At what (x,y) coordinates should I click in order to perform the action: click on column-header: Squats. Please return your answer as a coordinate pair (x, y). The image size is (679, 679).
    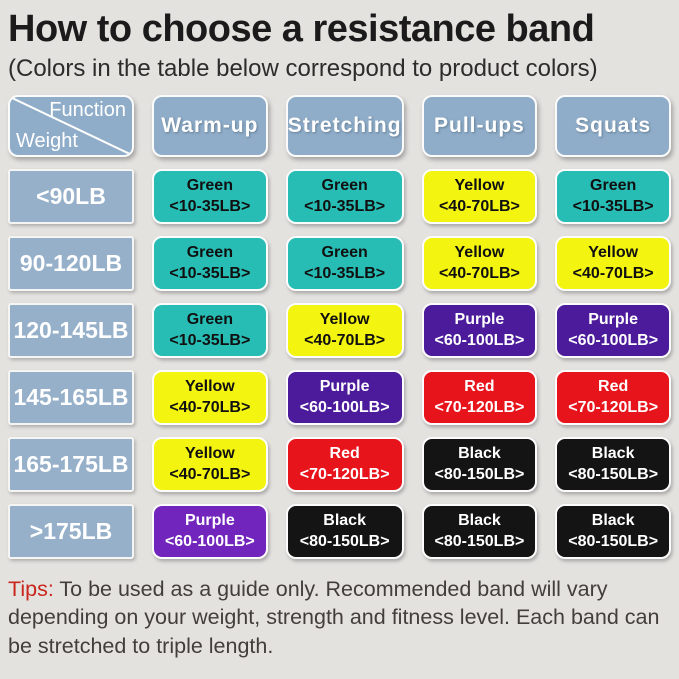
    Looking at the image, I should click on (613, 126).